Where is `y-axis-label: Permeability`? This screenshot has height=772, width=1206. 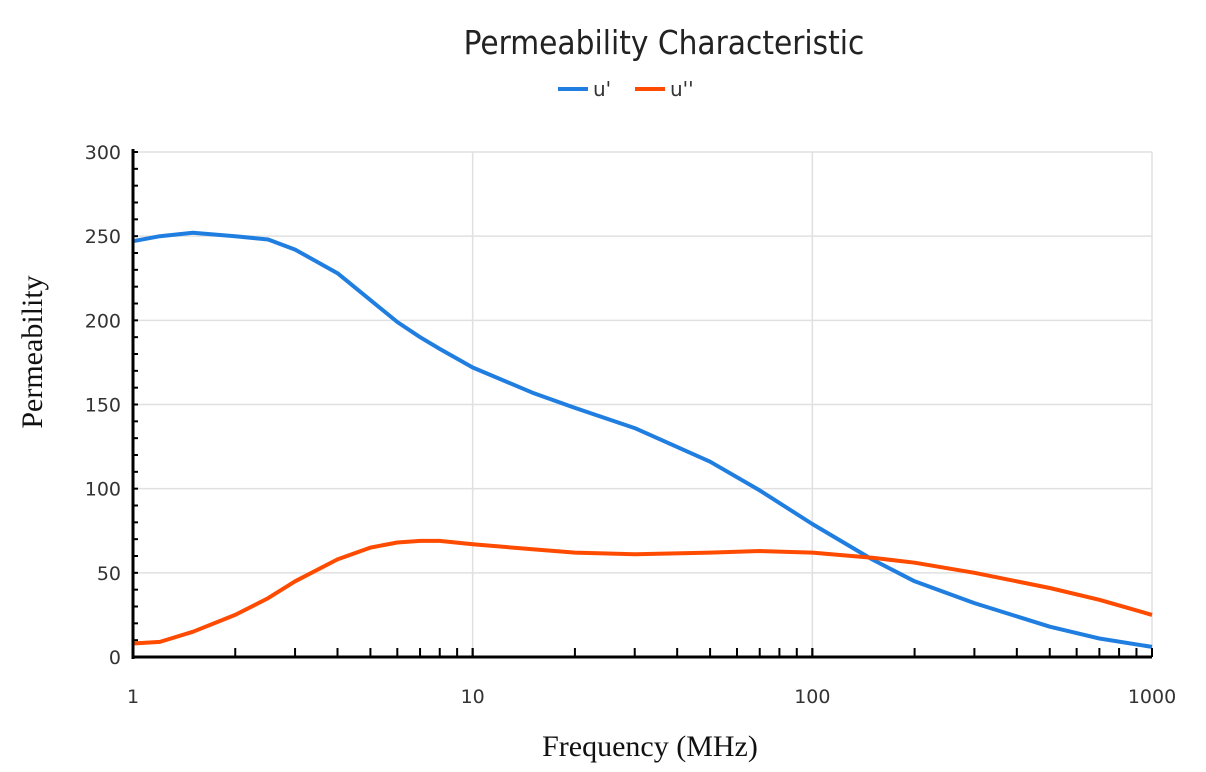
y-axis-label: Permeability is located at coordinates (32, 351).